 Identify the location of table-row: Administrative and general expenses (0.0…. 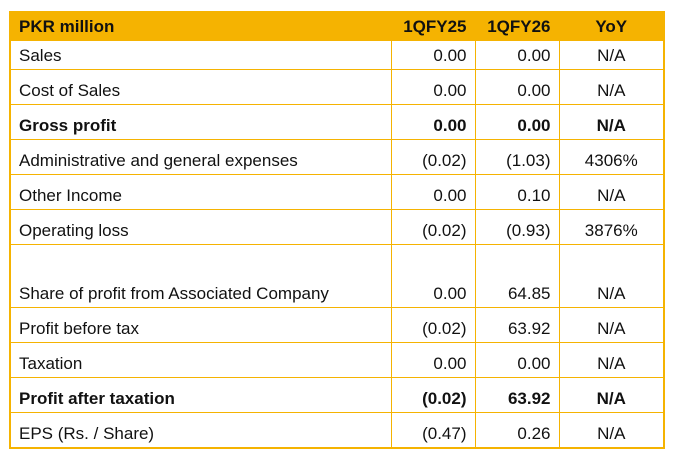
(337, 157).